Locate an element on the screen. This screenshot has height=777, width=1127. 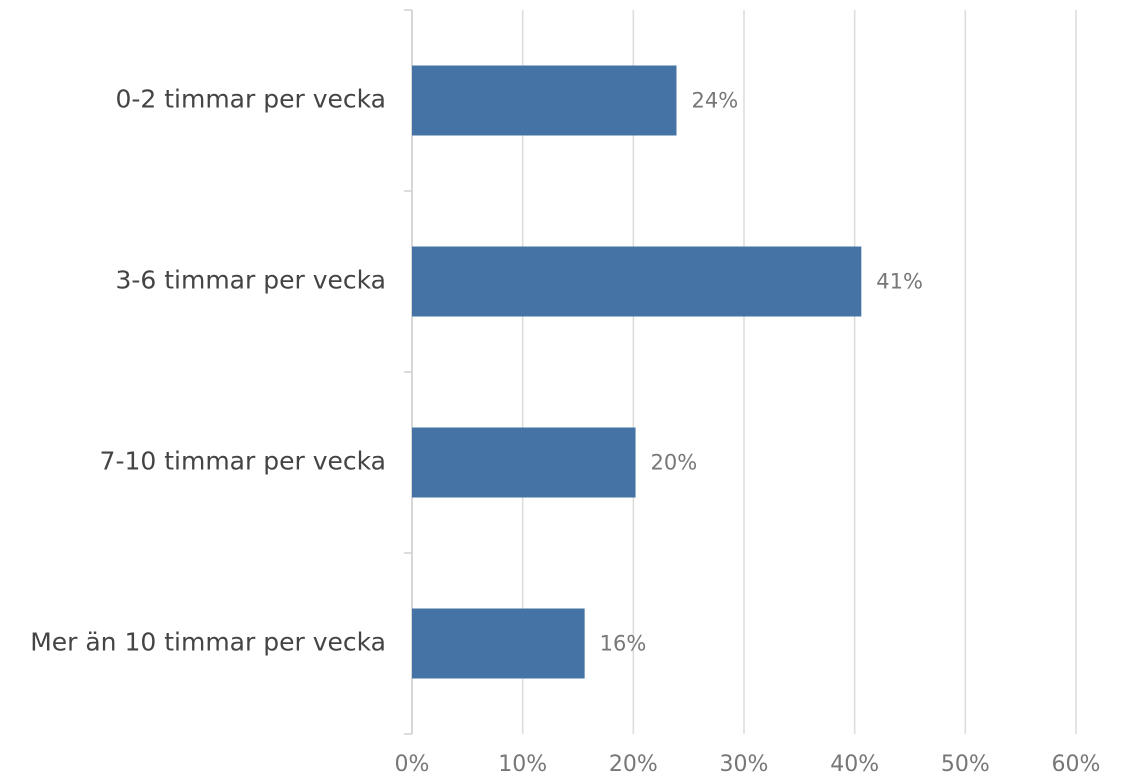
x-tick-label: 10% is located at coordinates (522, 764).